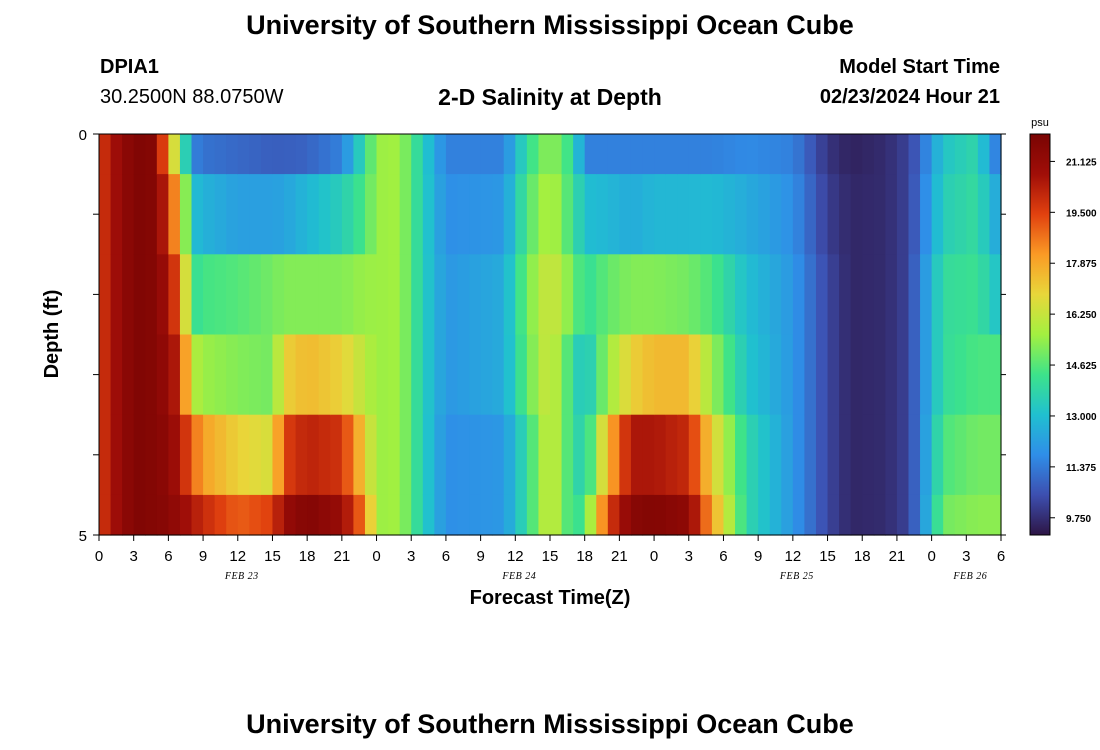  I want to click on colorbar-tick-label: 16.250, so click(1081, 315).